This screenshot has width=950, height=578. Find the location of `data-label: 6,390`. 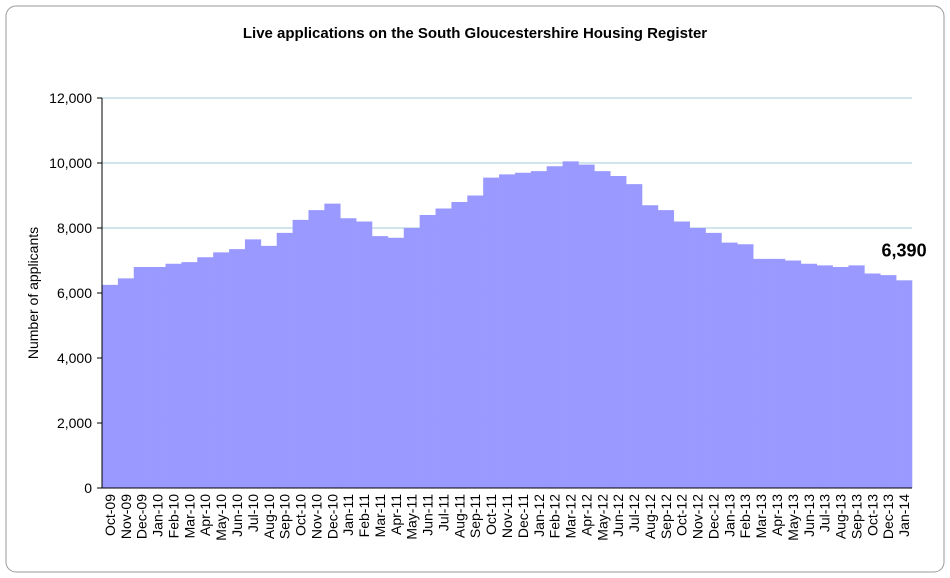

data-label: 6,390 is located at coordinates (904, 250).